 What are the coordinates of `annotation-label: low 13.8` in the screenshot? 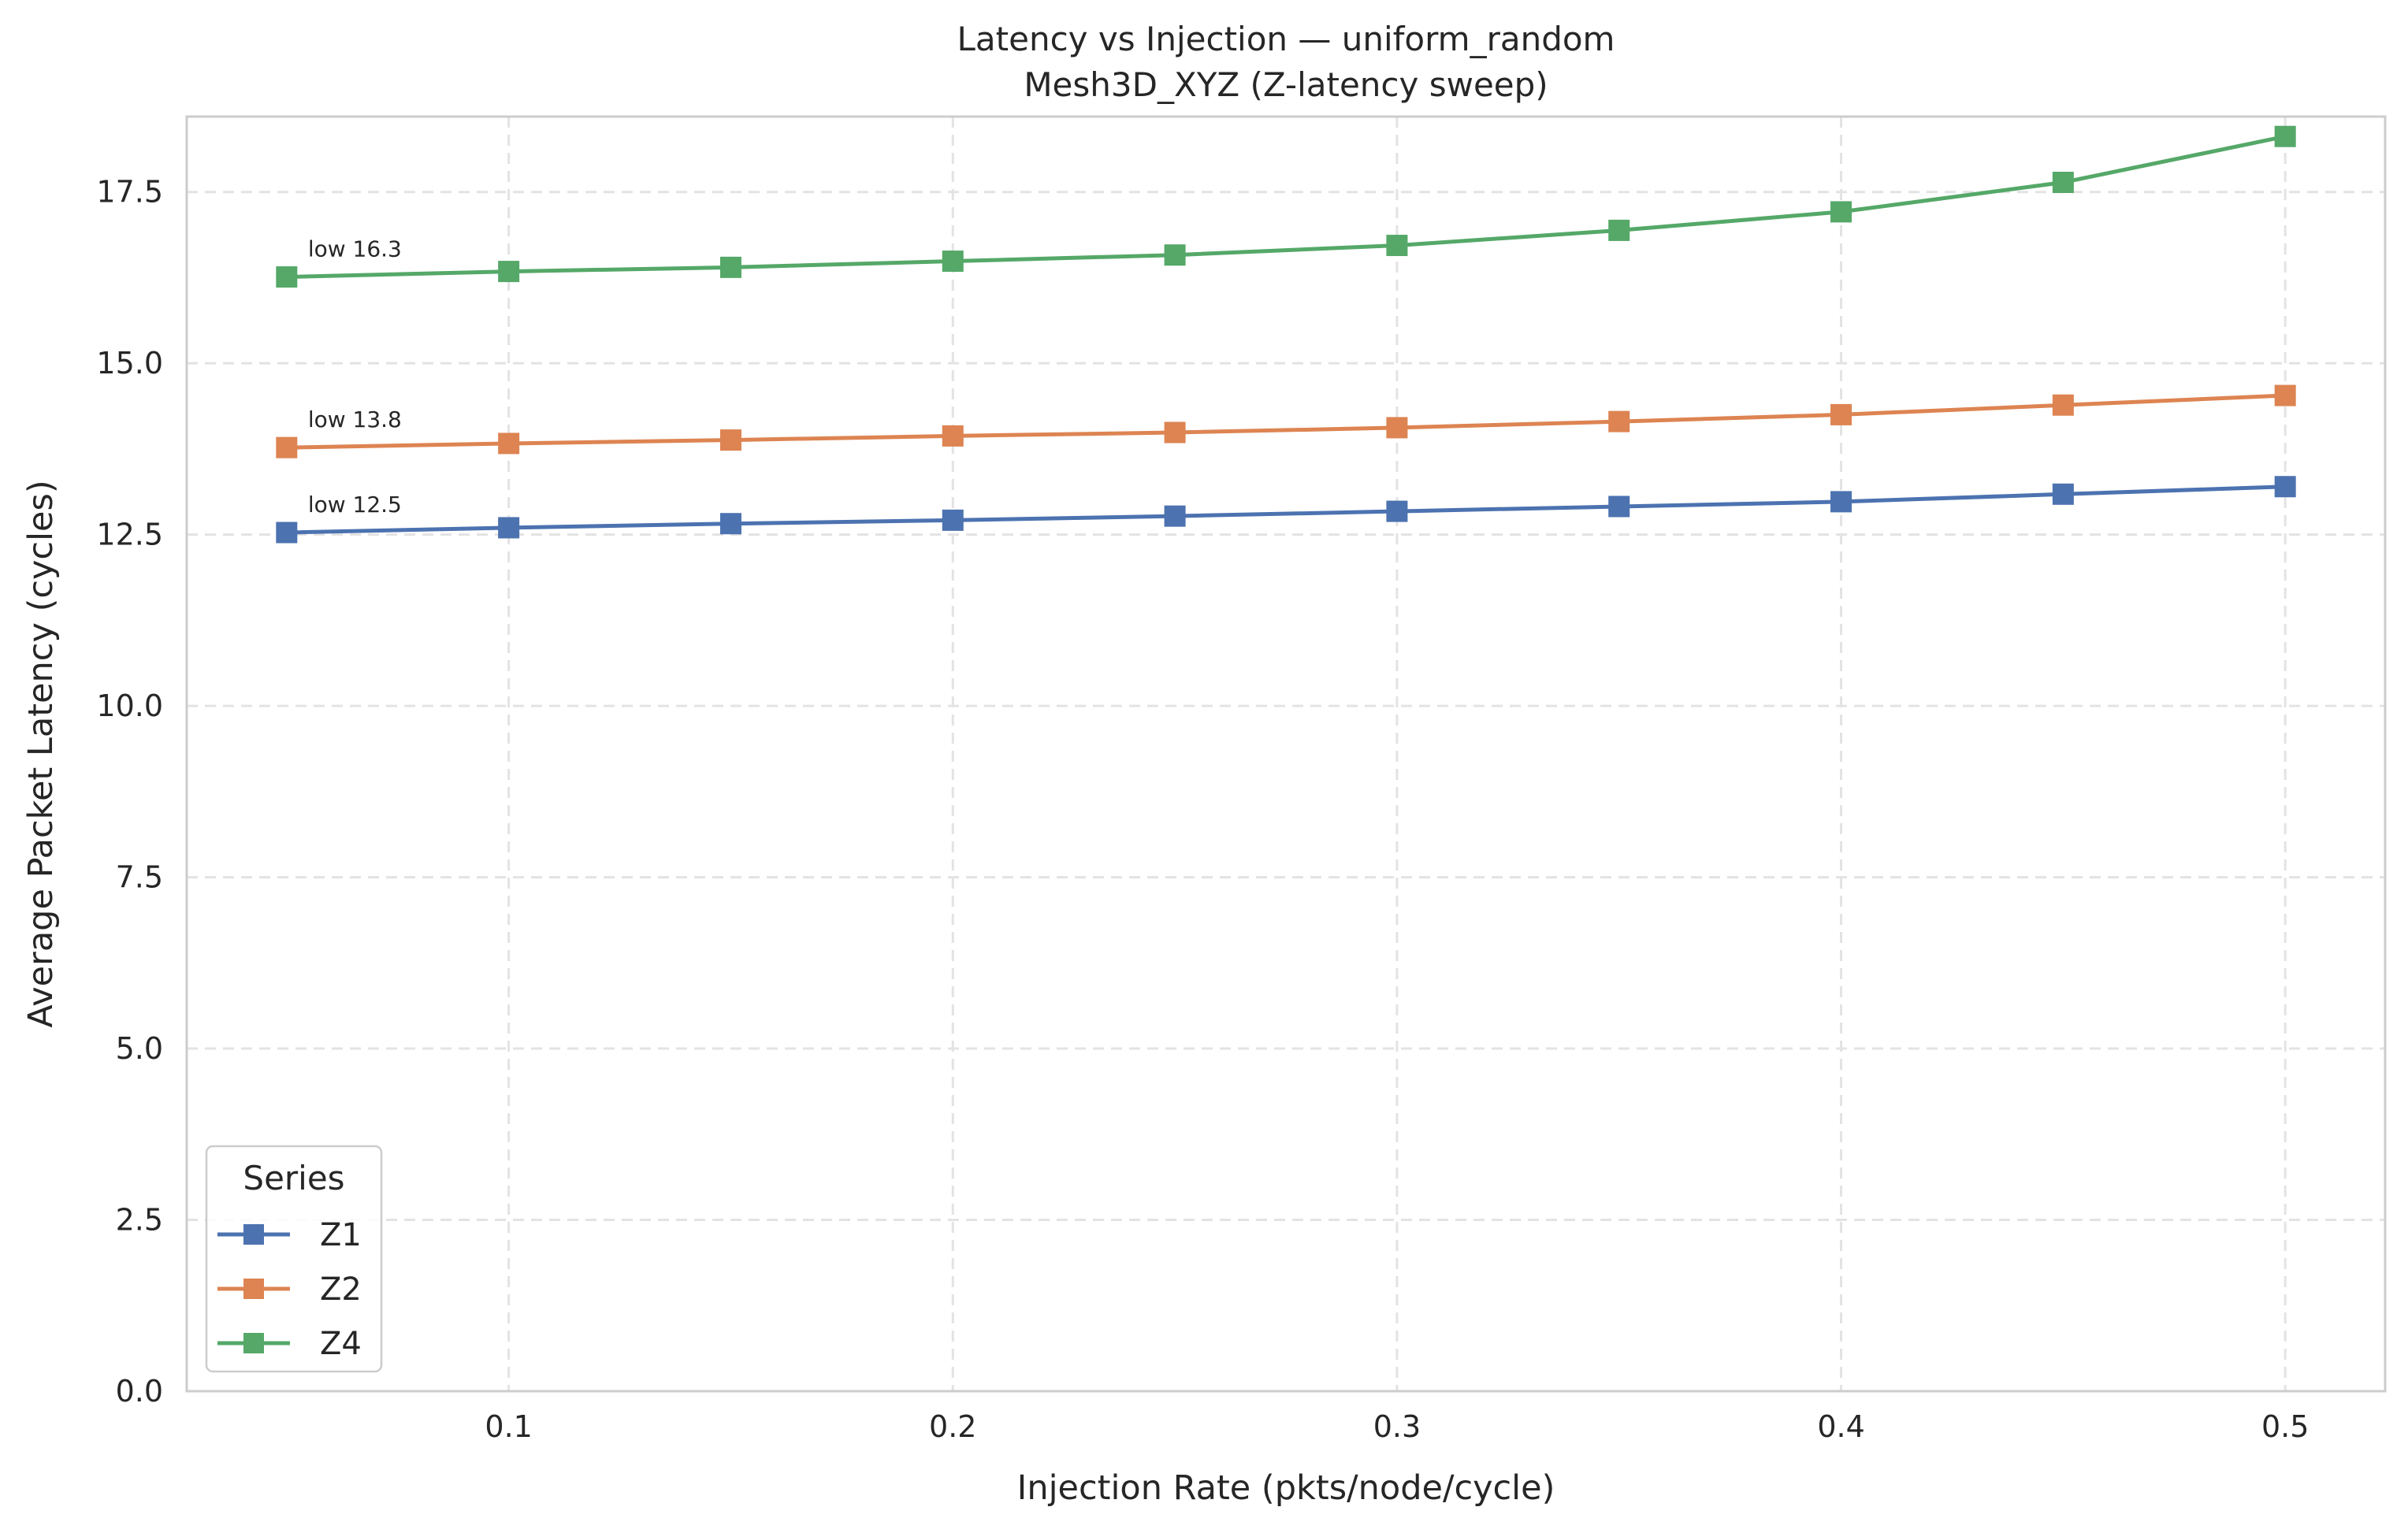 It's located at (355, 419).